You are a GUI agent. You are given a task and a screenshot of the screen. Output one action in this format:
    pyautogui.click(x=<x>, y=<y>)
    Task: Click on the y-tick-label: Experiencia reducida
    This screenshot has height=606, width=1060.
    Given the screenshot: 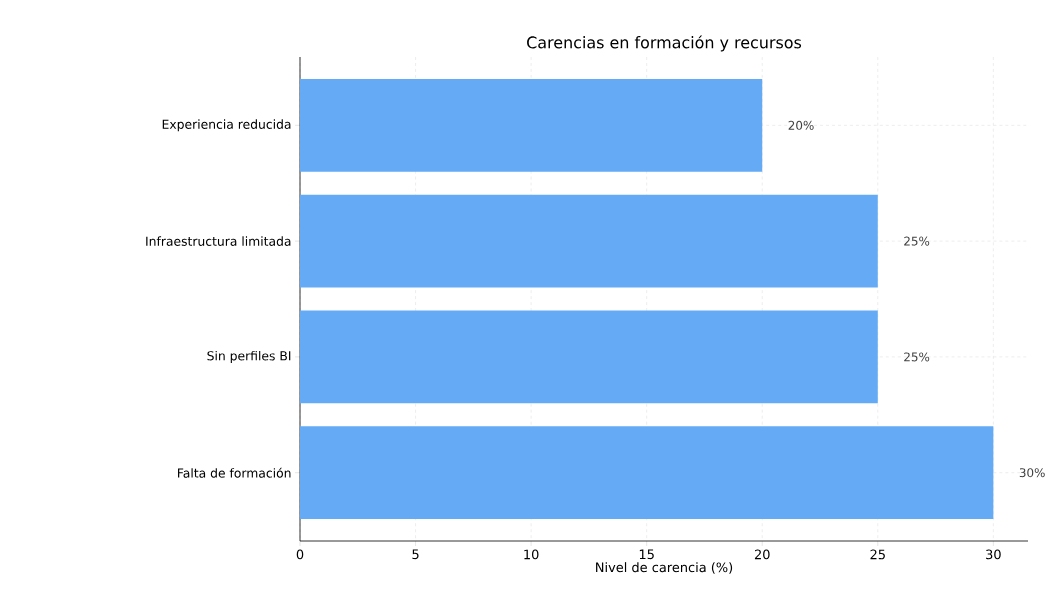 What is the action you would take?
    pyautogui.click(x=226, y=125)
    